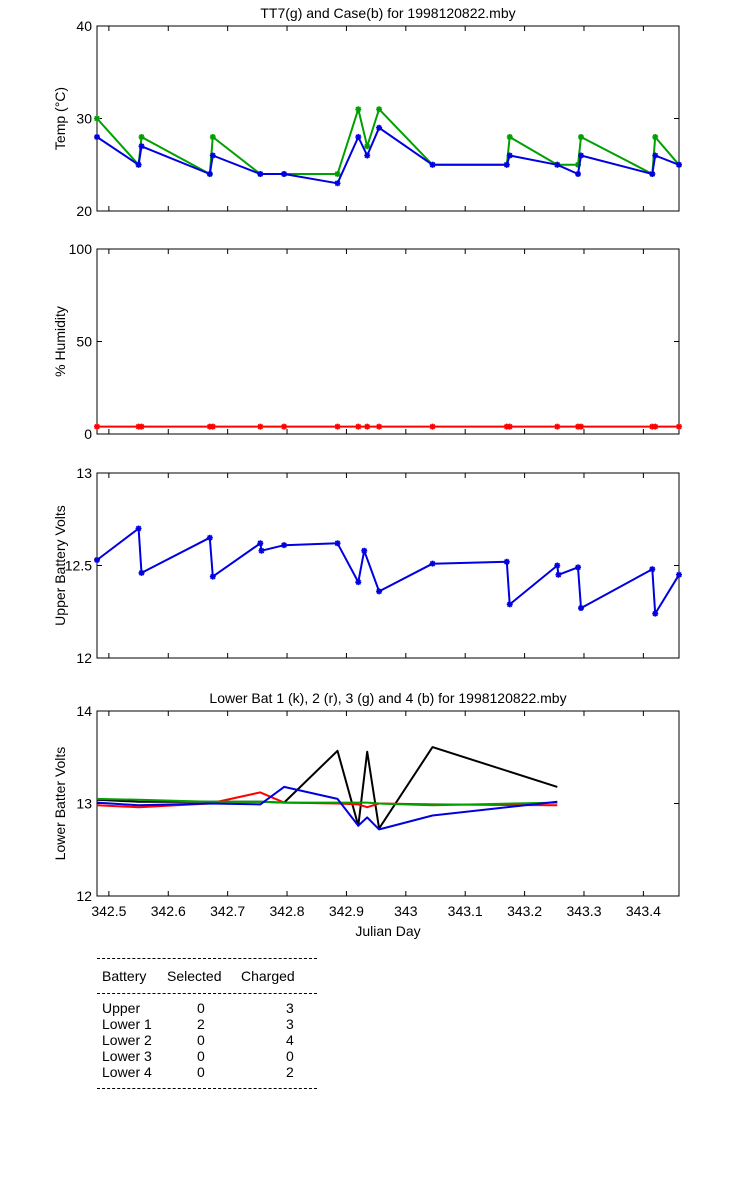 Image resolution: width=750 pixels, height=1200 pixels. Describe the element at coordinates (60, 565) in the screenshot. I see `upper-battery-y-axis-label: Upper Battery Volts` at that location.